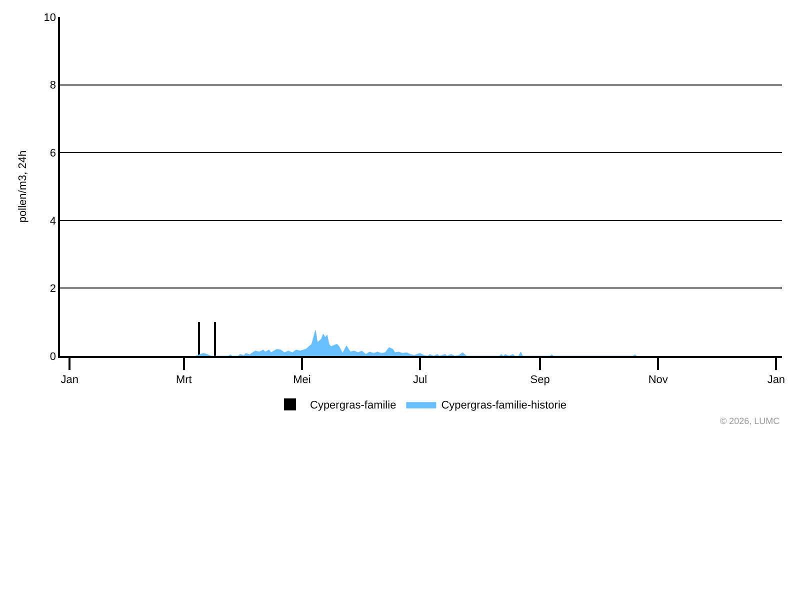 Image resolution: width=800 pixels, height=600 pixels. What do you see at coordinates (53, 356) in the screenshot?
I see `y-tick-label: 0` at bounding box center [53, 356].